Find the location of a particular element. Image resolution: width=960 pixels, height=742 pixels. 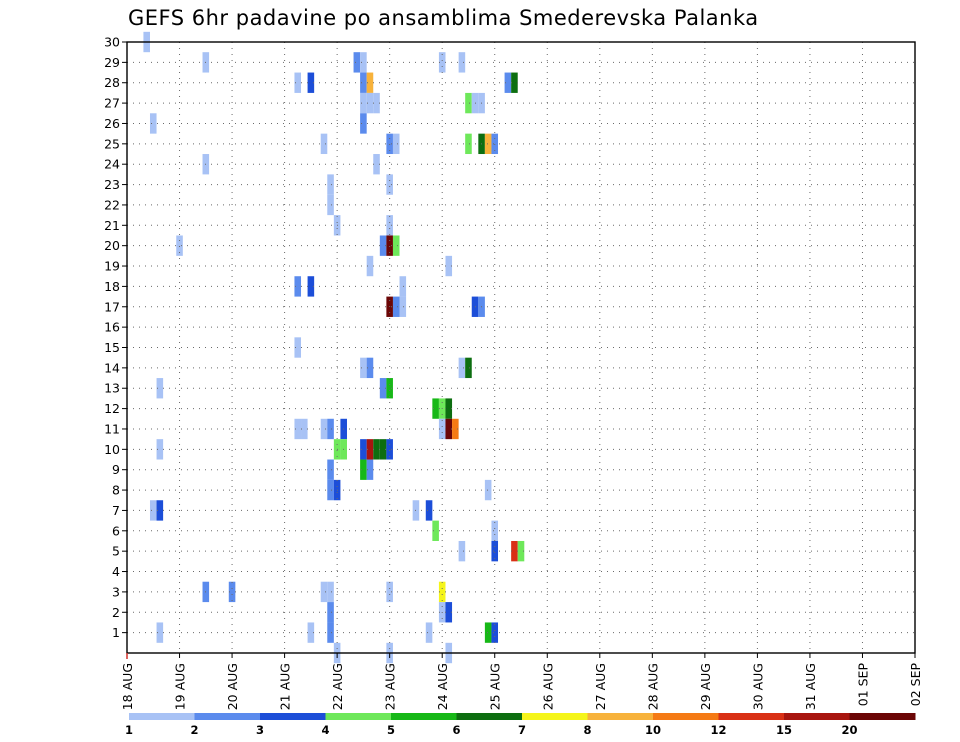

x-tick-label: 24 AUG is located at coordinates (442, 686).